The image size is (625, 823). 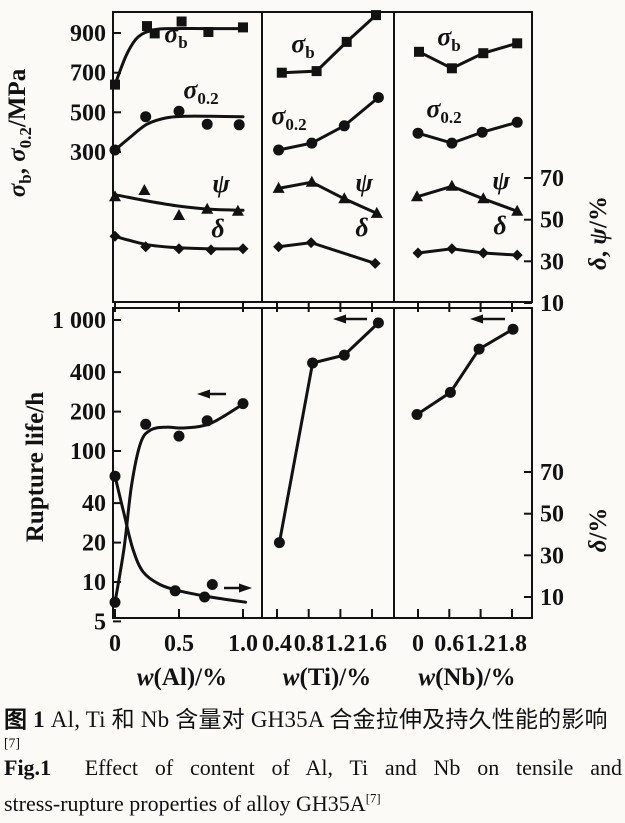 I want to click on series-line-delta, so click(x=467, y=252).